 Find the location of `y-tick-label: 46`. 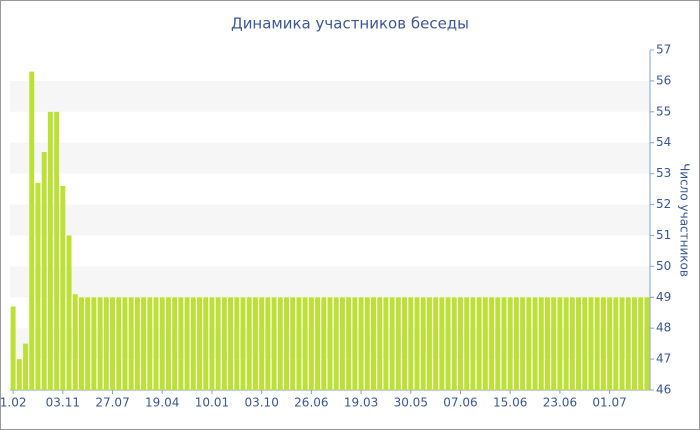

y-tick-label: 46 is located at coordinates (663, 390).